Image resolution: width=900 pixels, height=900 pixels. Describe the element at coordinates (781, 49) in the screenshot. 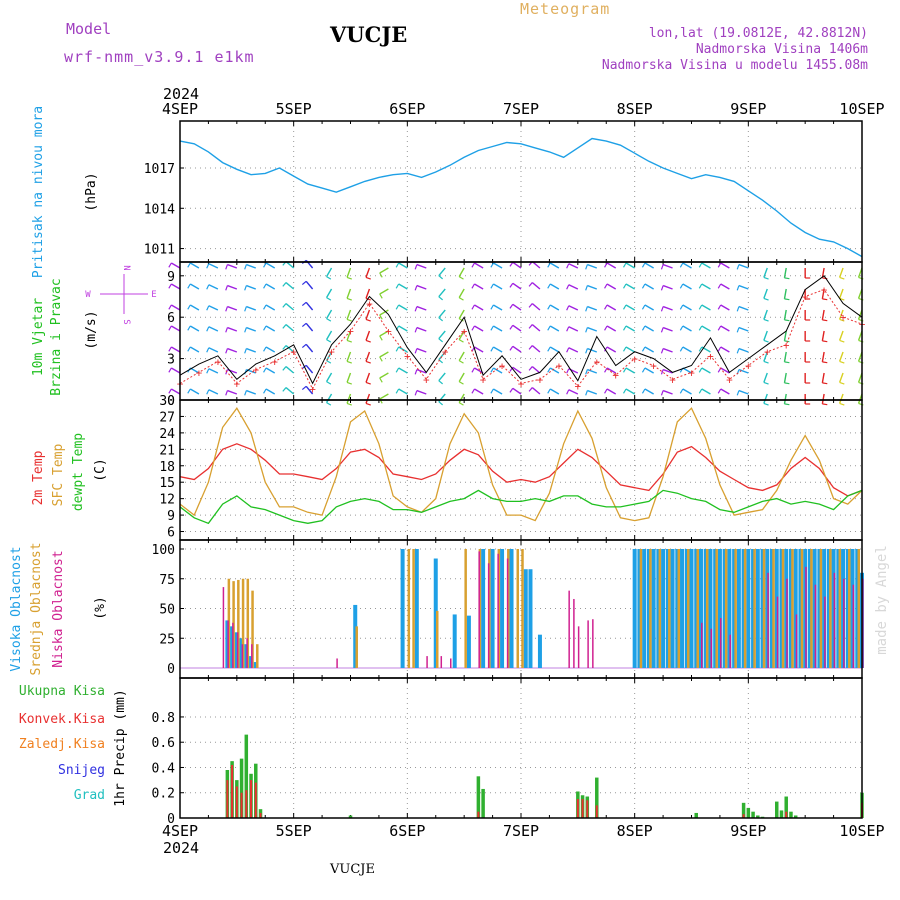

I see `station-elevation: Nadmorska Visina 1406m` at that location.